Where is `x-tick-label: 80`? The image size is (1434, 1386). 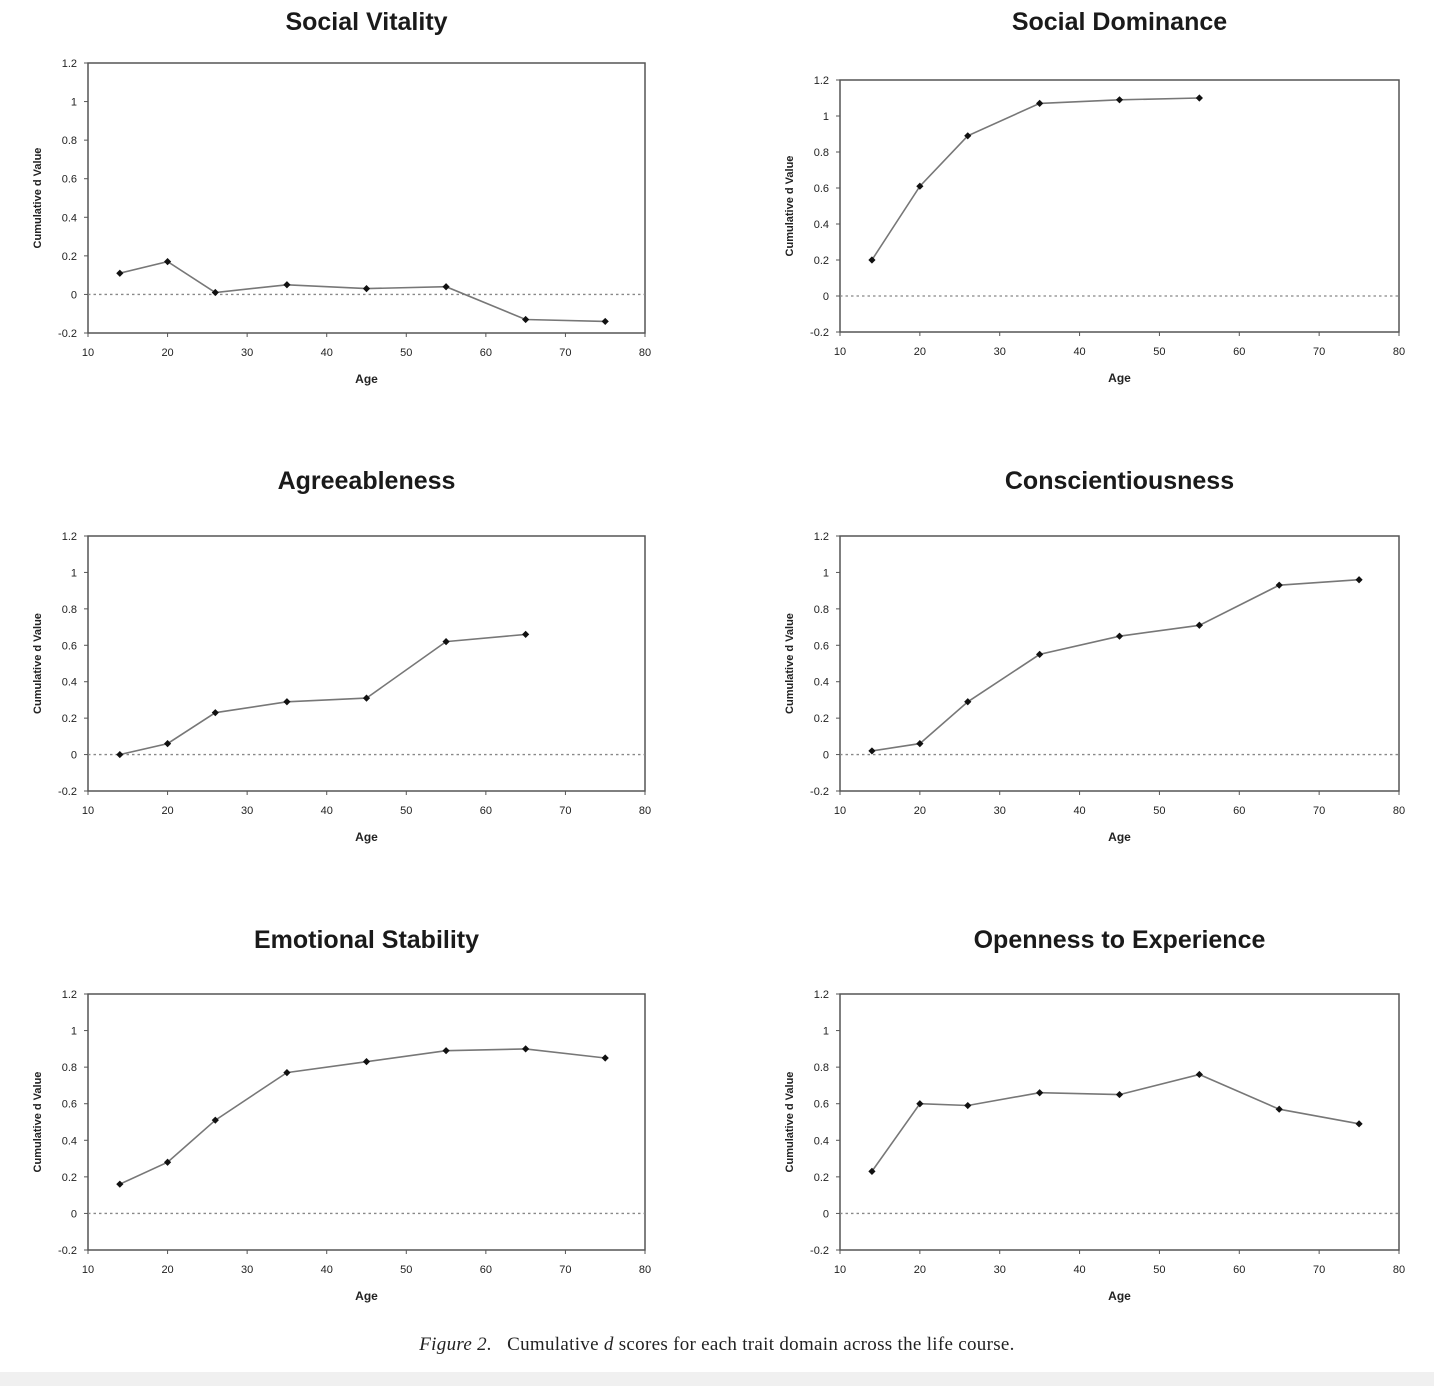 x-tick-label: 80 is located at coordinates (645, 811).